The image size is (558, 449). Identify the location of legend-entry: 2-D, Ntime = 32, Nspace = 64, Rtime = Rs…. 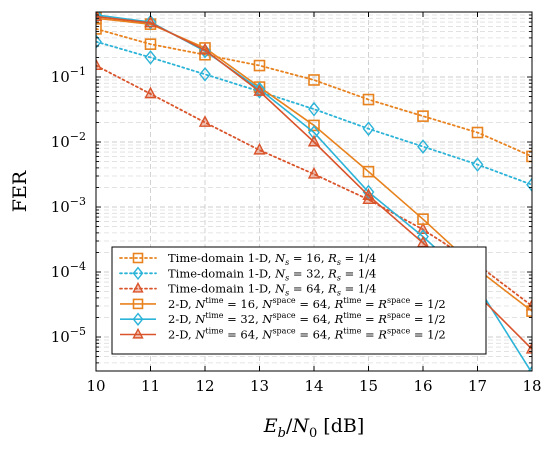
(283, 318).